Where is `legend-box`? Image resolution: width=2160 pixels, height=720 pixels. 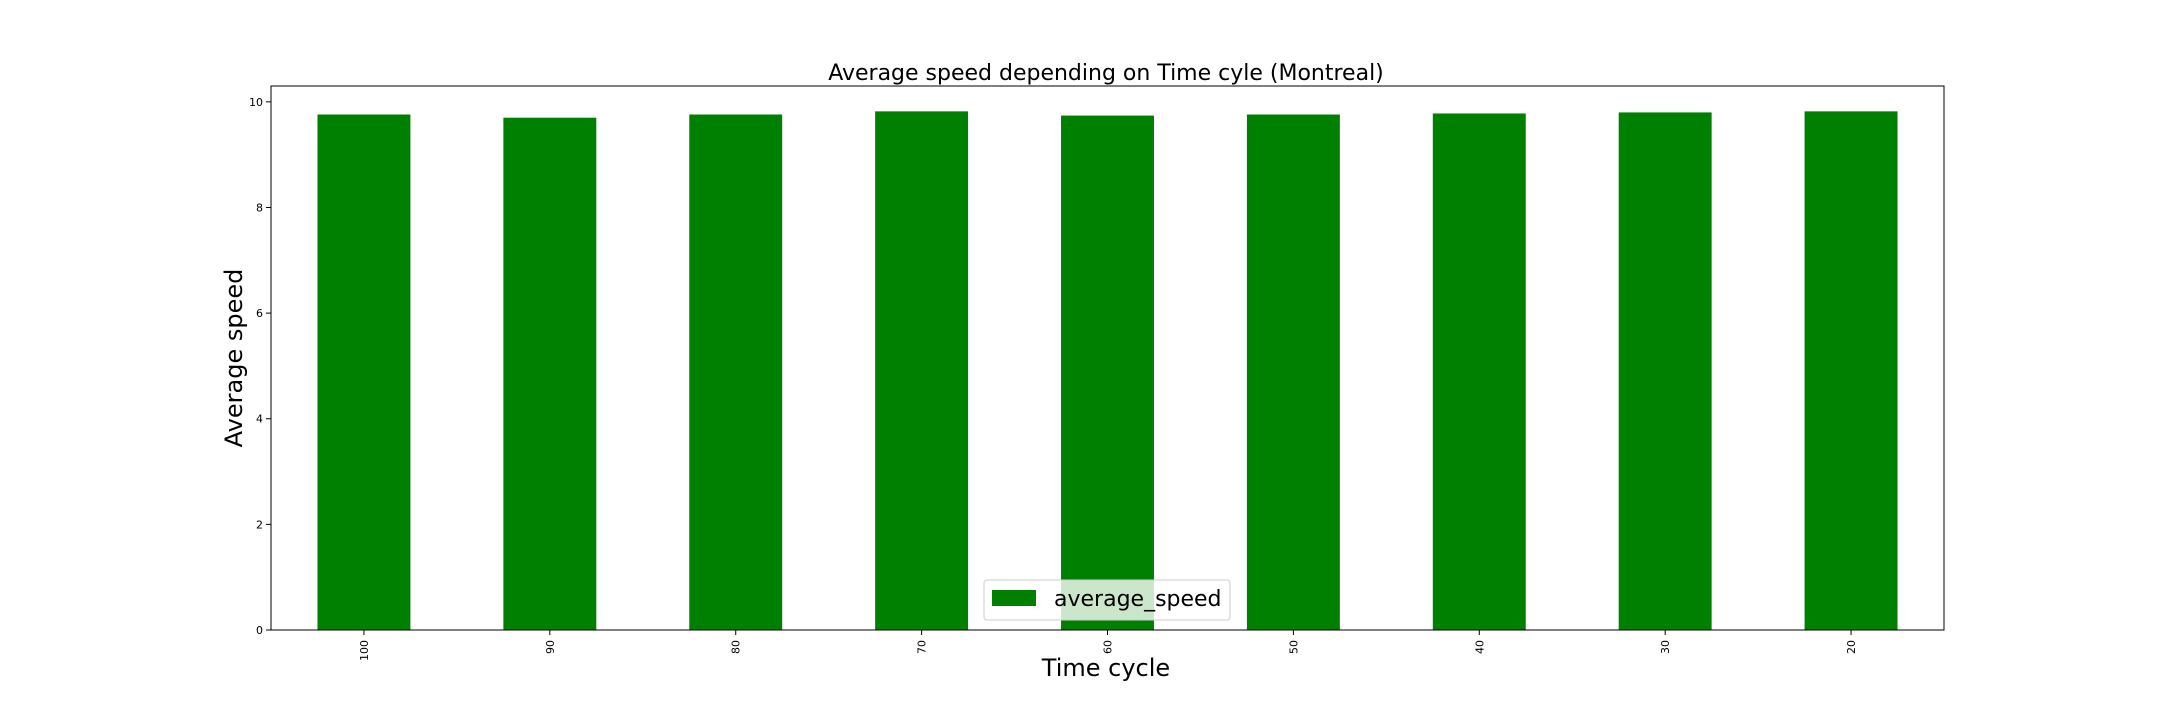
legend-box is located at coordinates (1107, 600).